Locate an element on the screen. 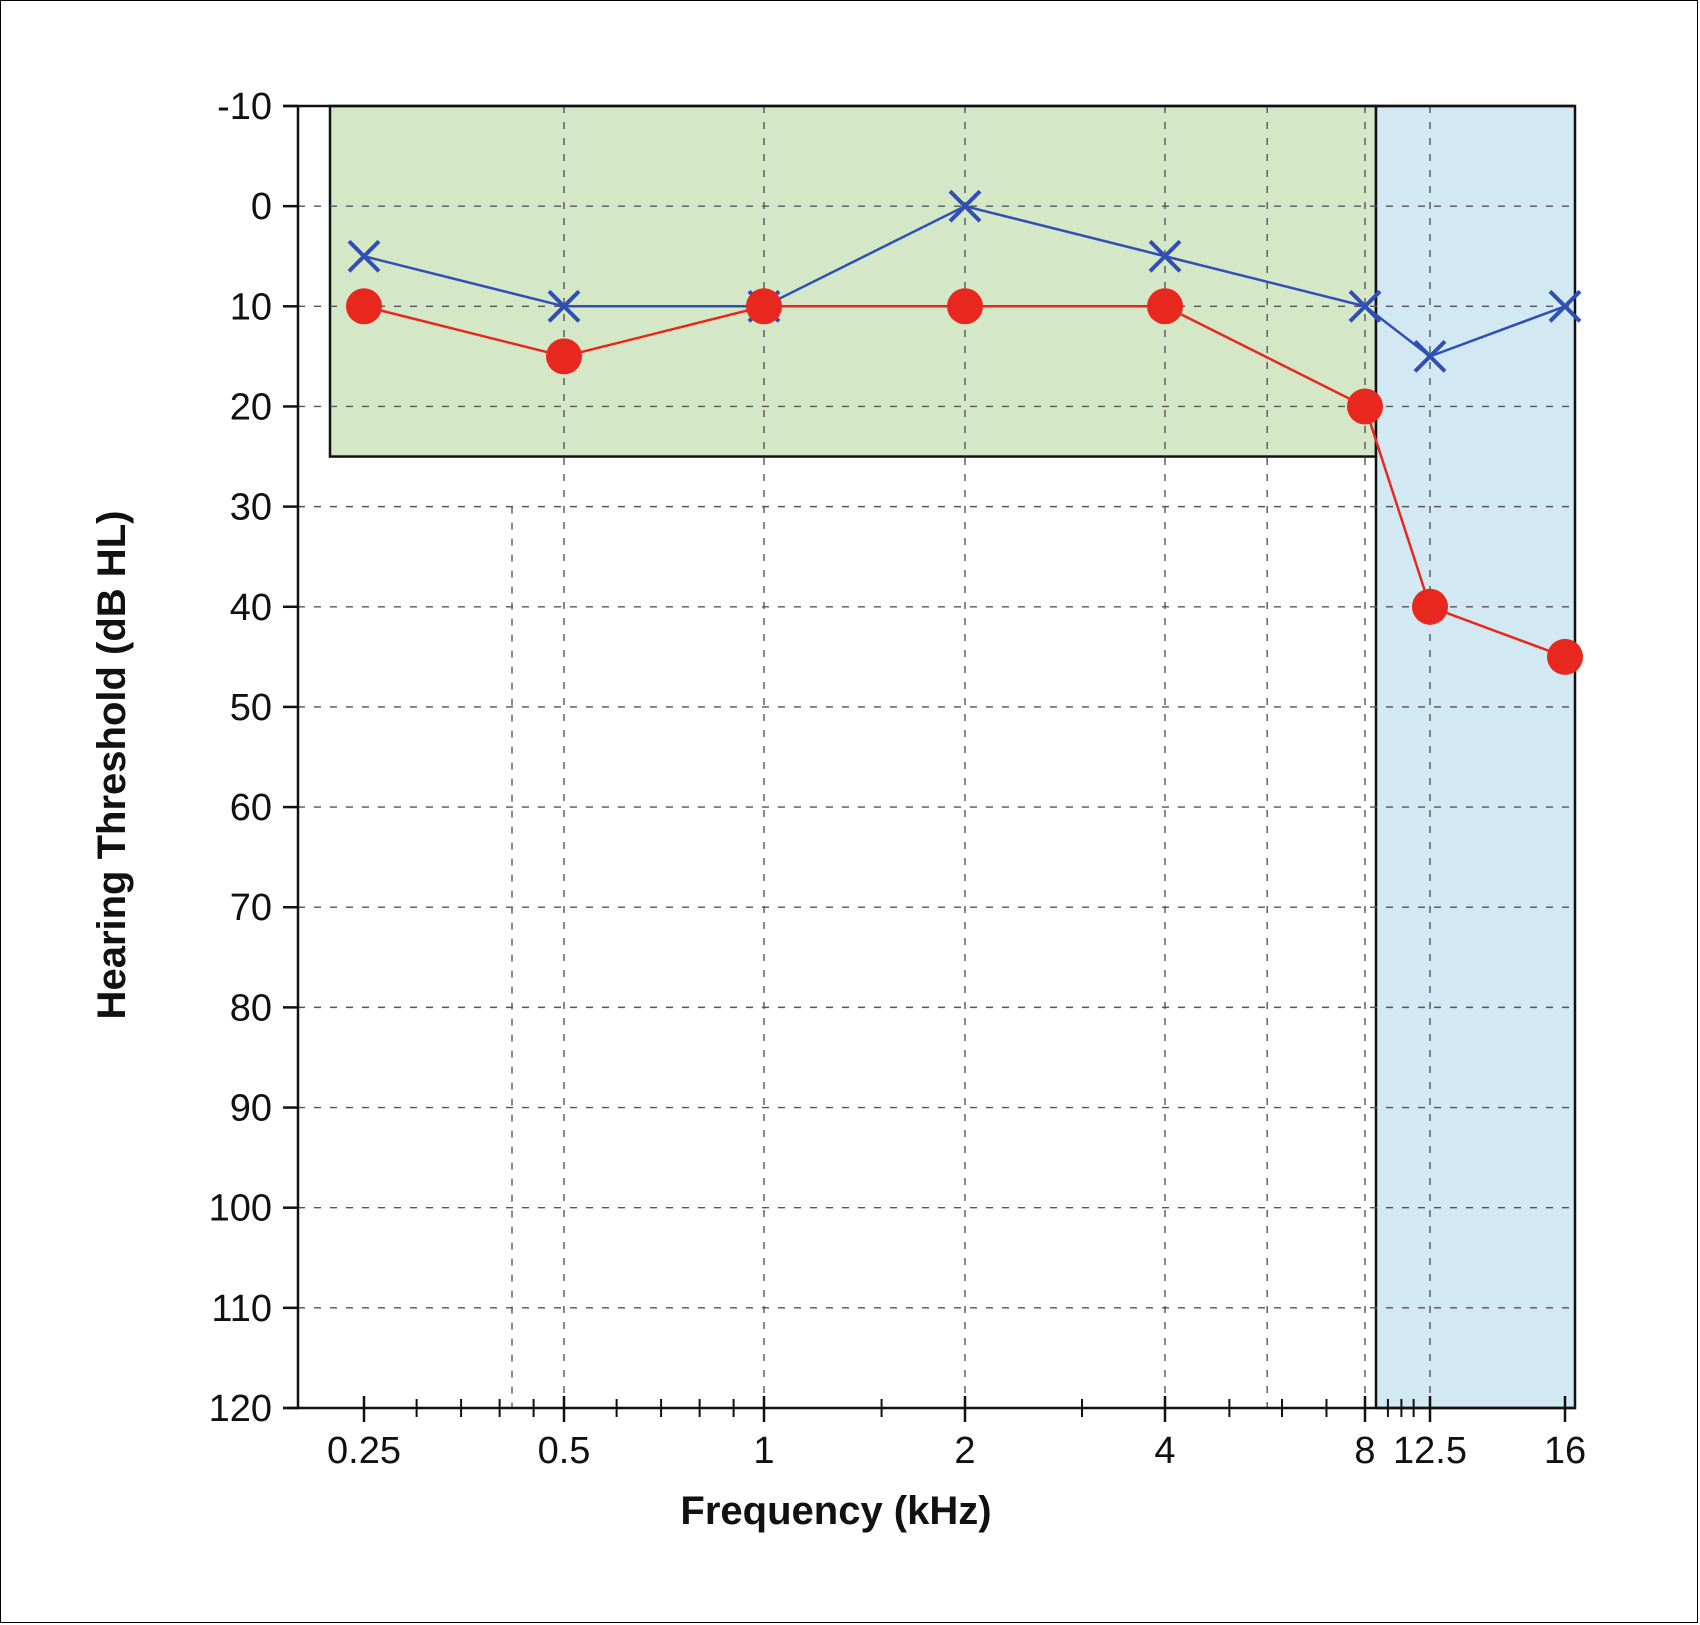  y-tick-label: 110 is located at coordinates (241, 1309).